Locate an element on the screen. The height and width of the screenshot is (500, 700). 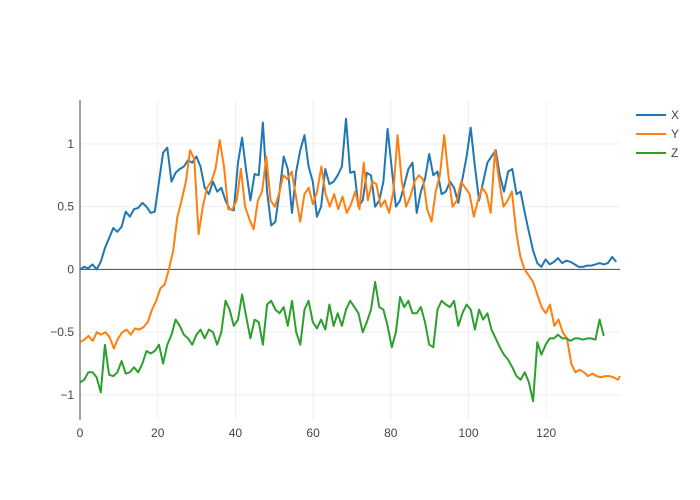
legend-label: Y is located at coordinates (675, 134).